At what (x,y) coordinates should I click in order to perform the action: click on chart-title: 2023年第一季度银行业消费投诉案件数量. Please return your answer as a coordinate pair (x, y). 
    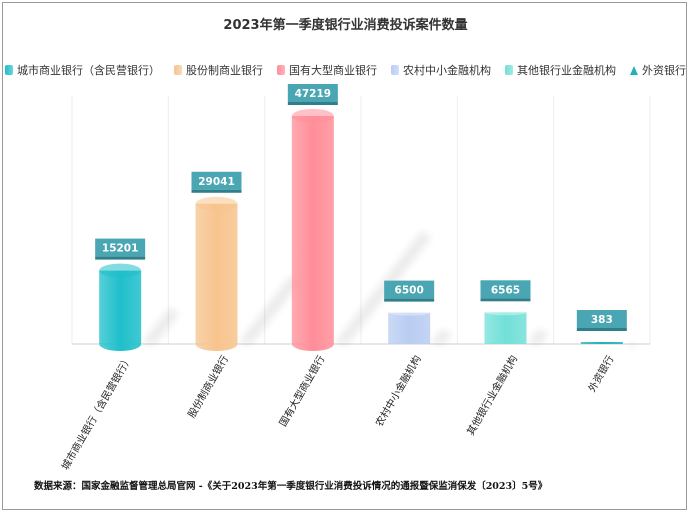
    Looking at the image, I should click on (345, 25).